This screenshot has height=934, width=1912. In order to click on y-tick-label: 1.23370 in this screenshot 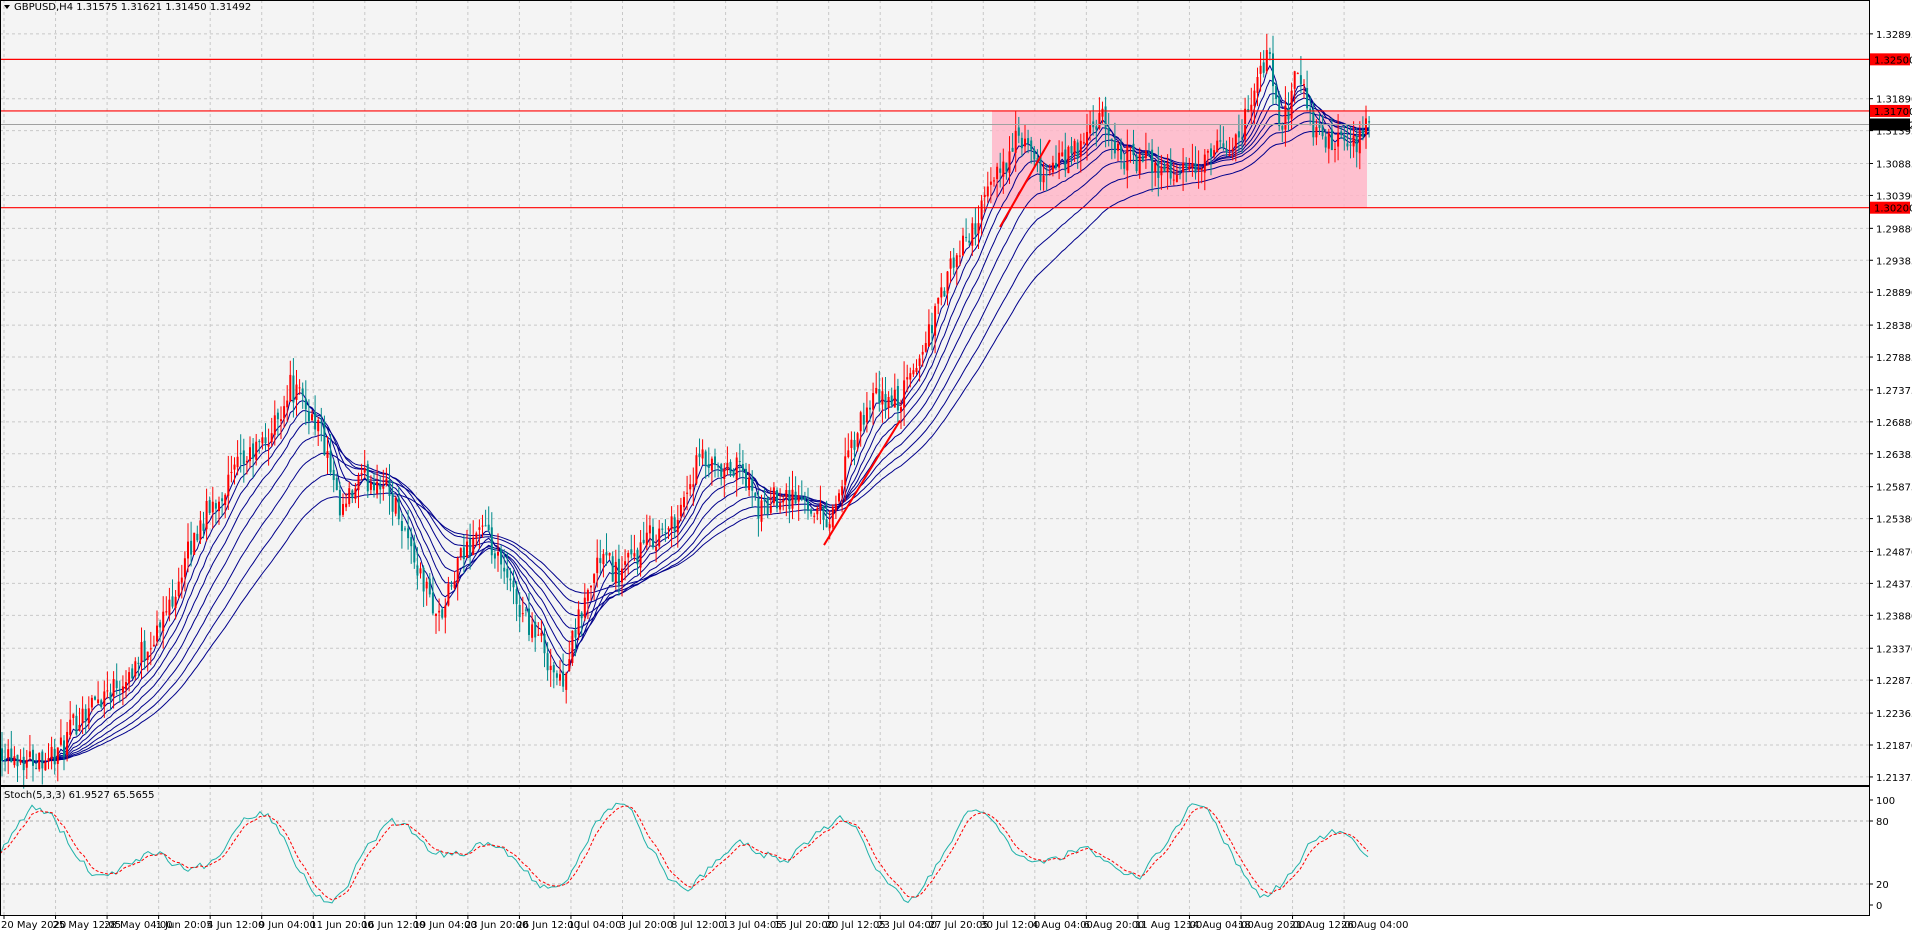, I will do `click(1894, 649)`.